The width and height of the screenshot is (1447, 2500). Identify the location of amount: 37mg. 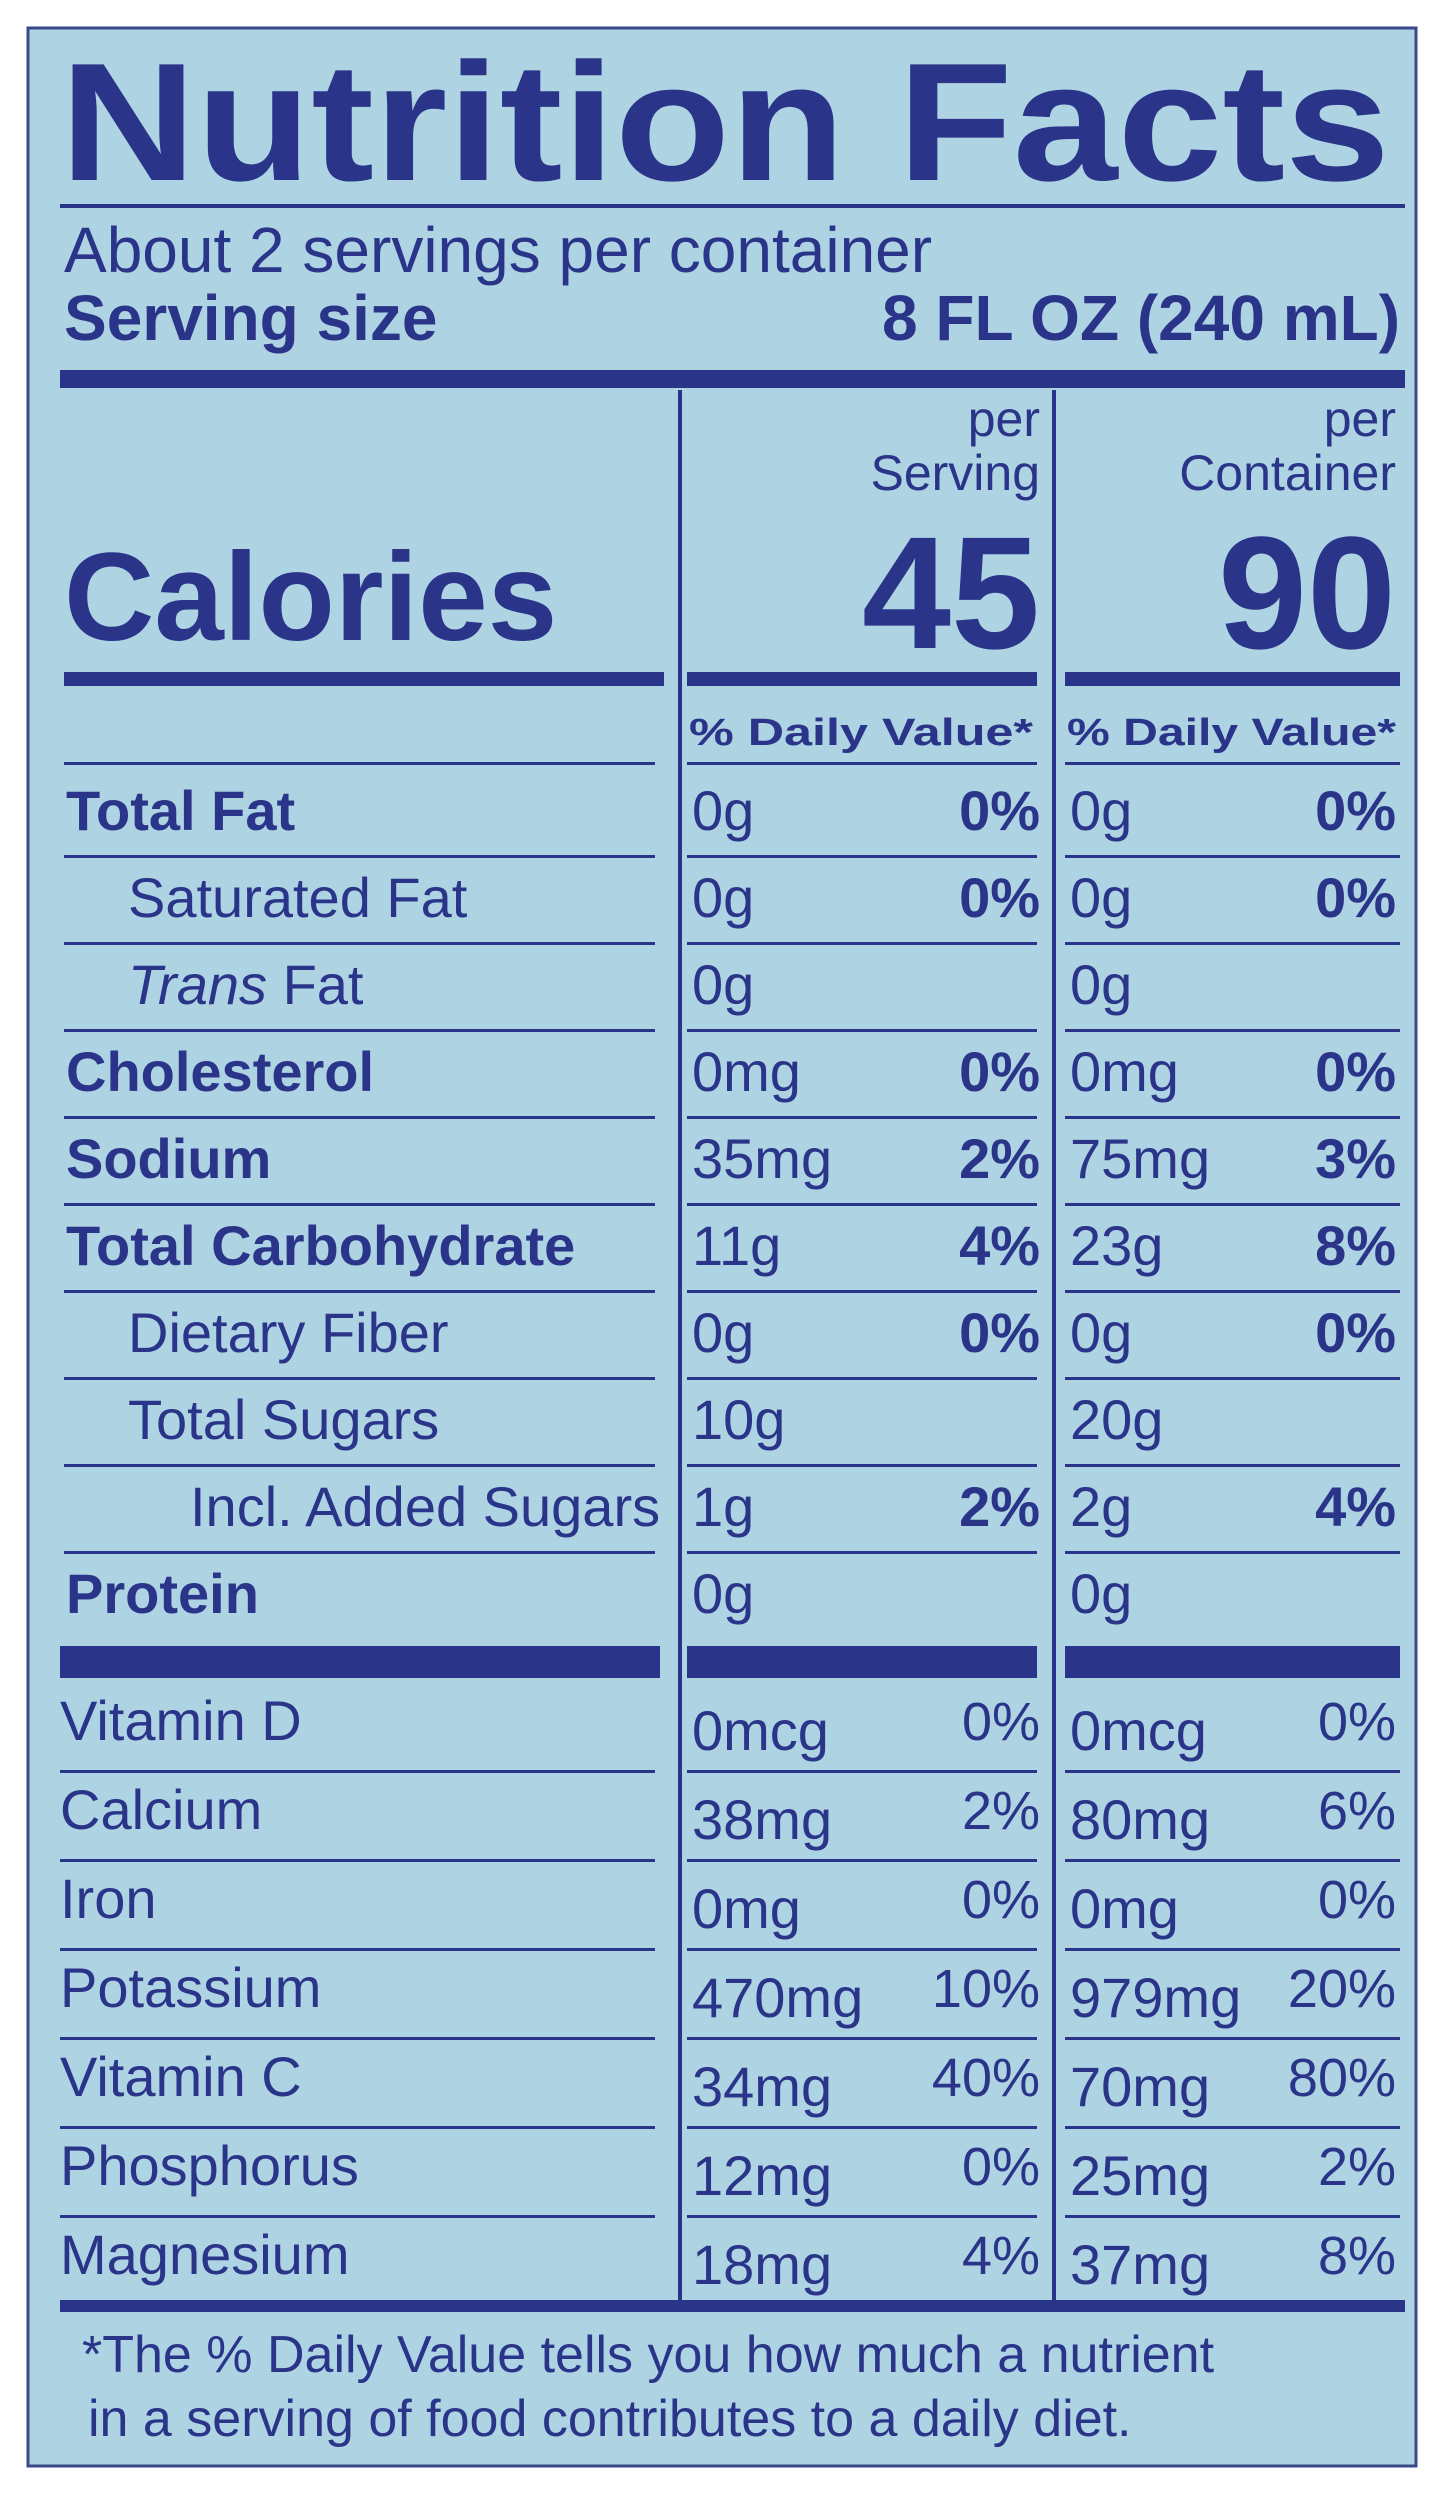
(1140, 2264).